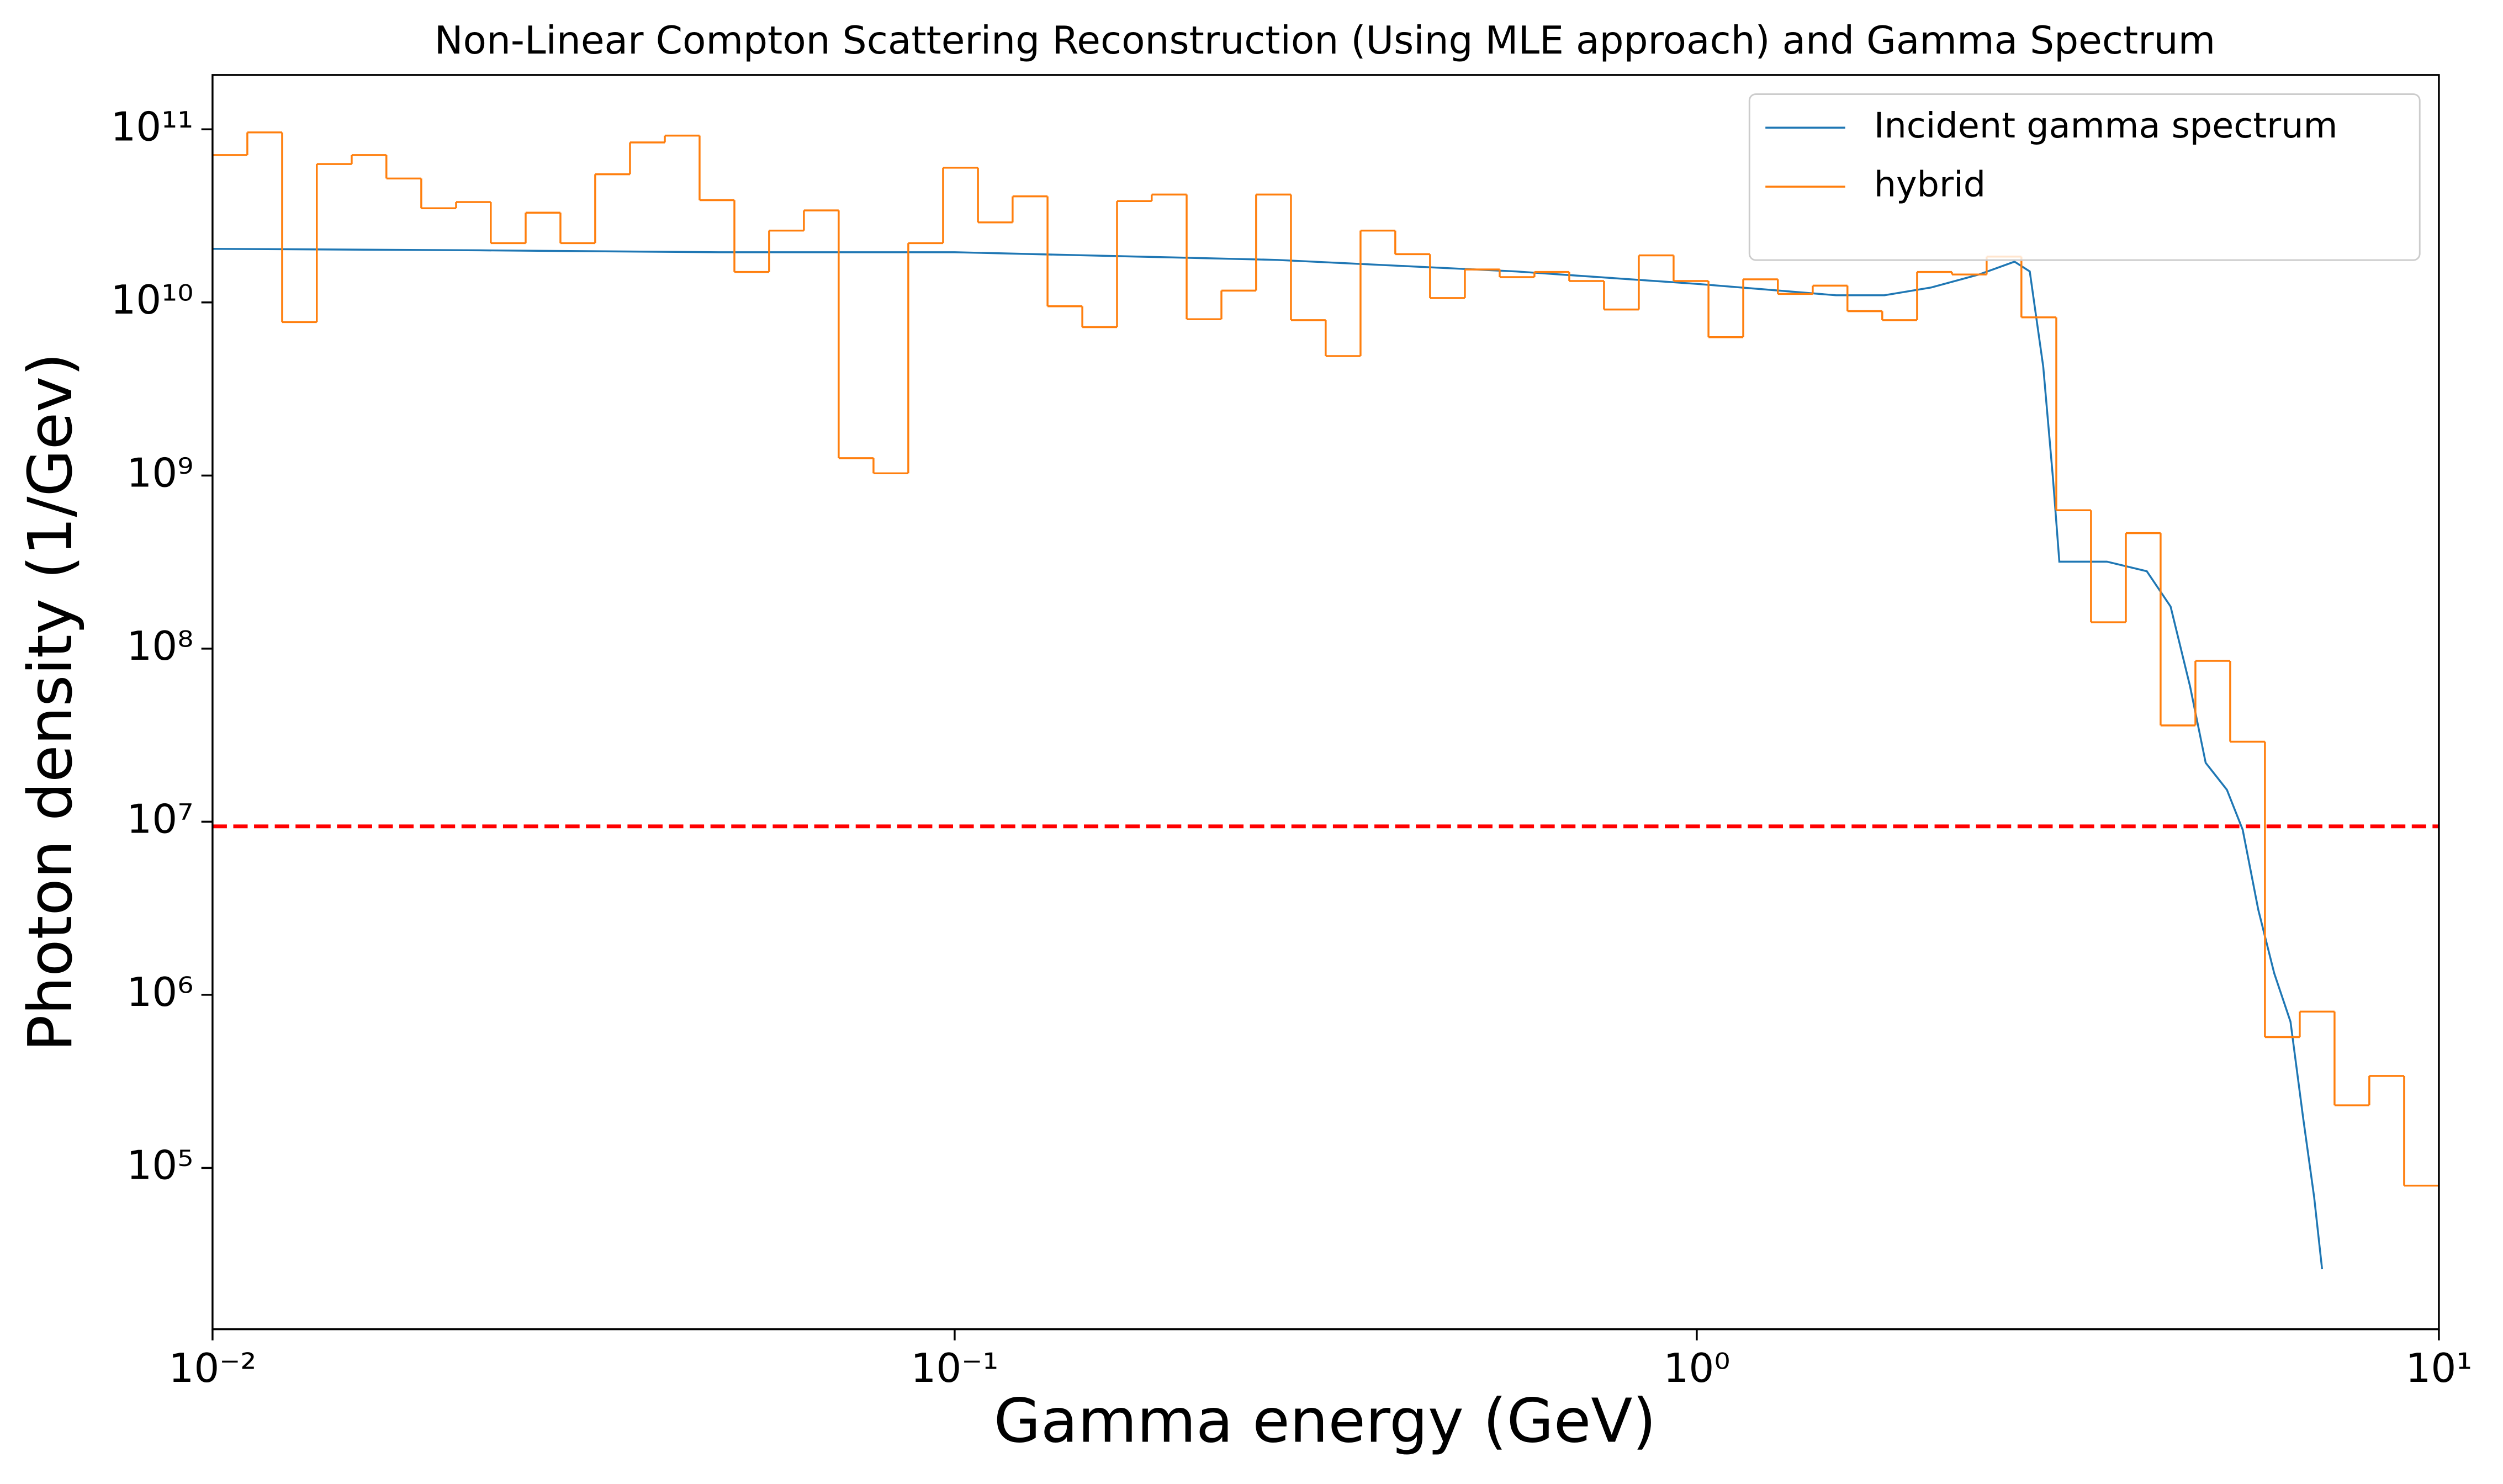 Image resolution: width=2503 pixels, height=1484 pixels. Describe the element at coordinates (159, 819) in the screenshot. I see `y-tick-label: 10⁷` at that location.